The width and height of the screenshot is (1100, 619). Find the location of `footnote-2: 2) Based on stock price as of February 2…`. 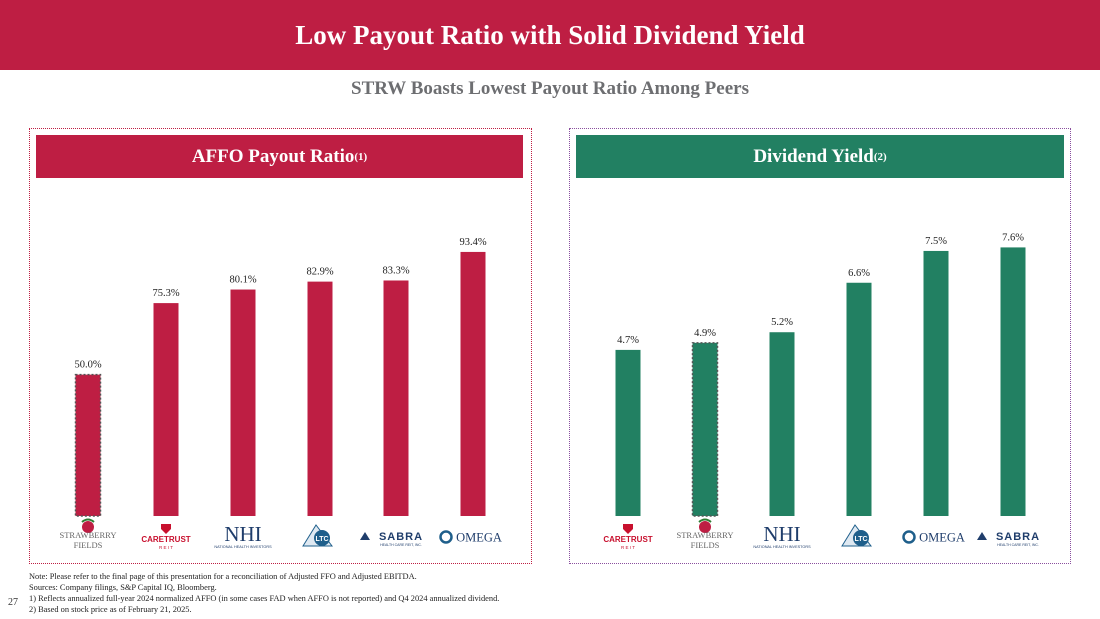

footnote-2: 2) Based on stock price as of February 2… is located at coordinates (110, 609).